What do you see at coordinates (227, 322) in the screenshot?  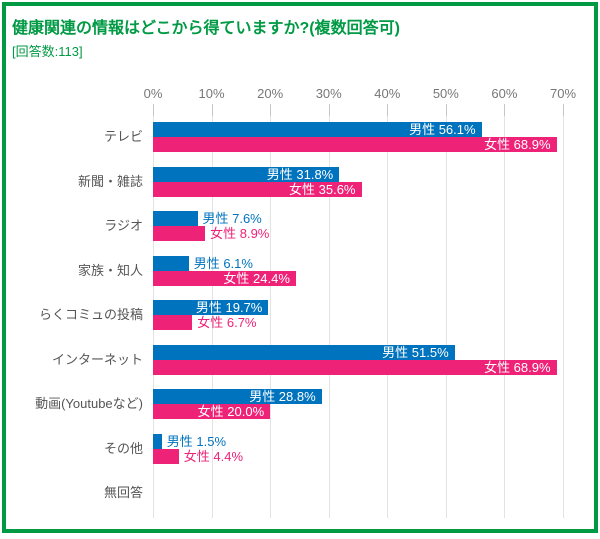 I see `bar-value-label: 女性 6.7%` at bounding box center [227, 322].